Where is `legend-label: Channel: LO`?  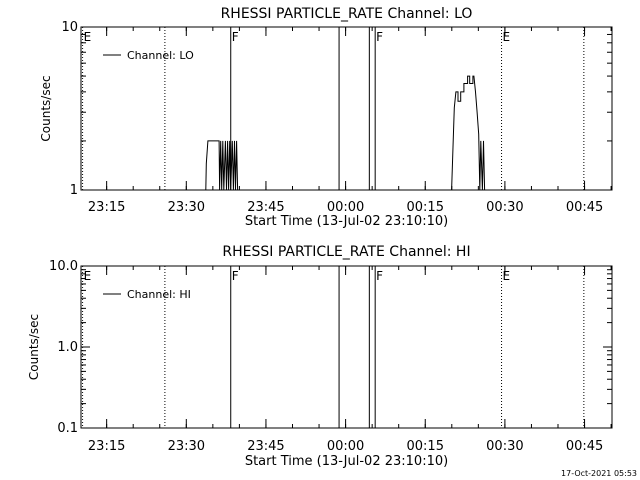 legend-label: Channel: LO is located at coordinates (160, 55).